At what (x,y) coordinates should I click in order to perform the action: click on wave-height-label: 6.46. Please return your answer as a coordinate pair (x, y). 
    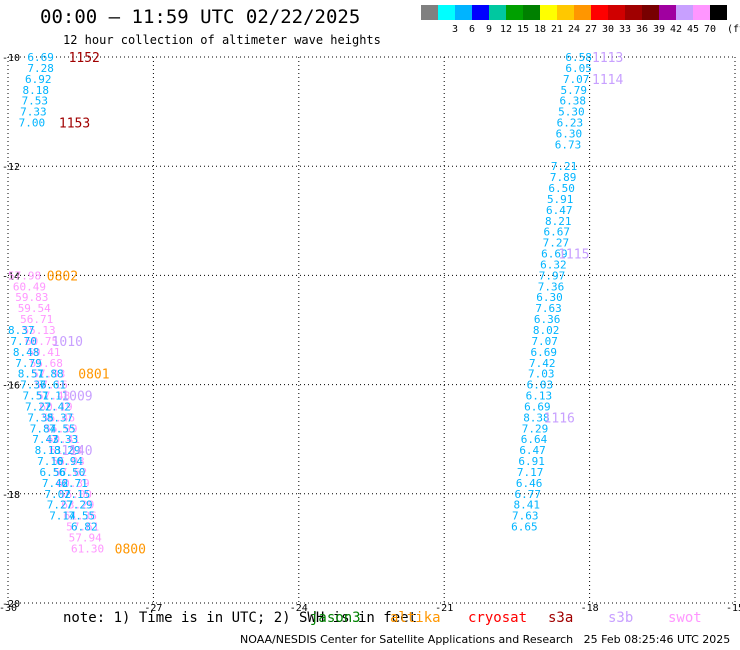
    Looking at the image, I should click on (529, 483).